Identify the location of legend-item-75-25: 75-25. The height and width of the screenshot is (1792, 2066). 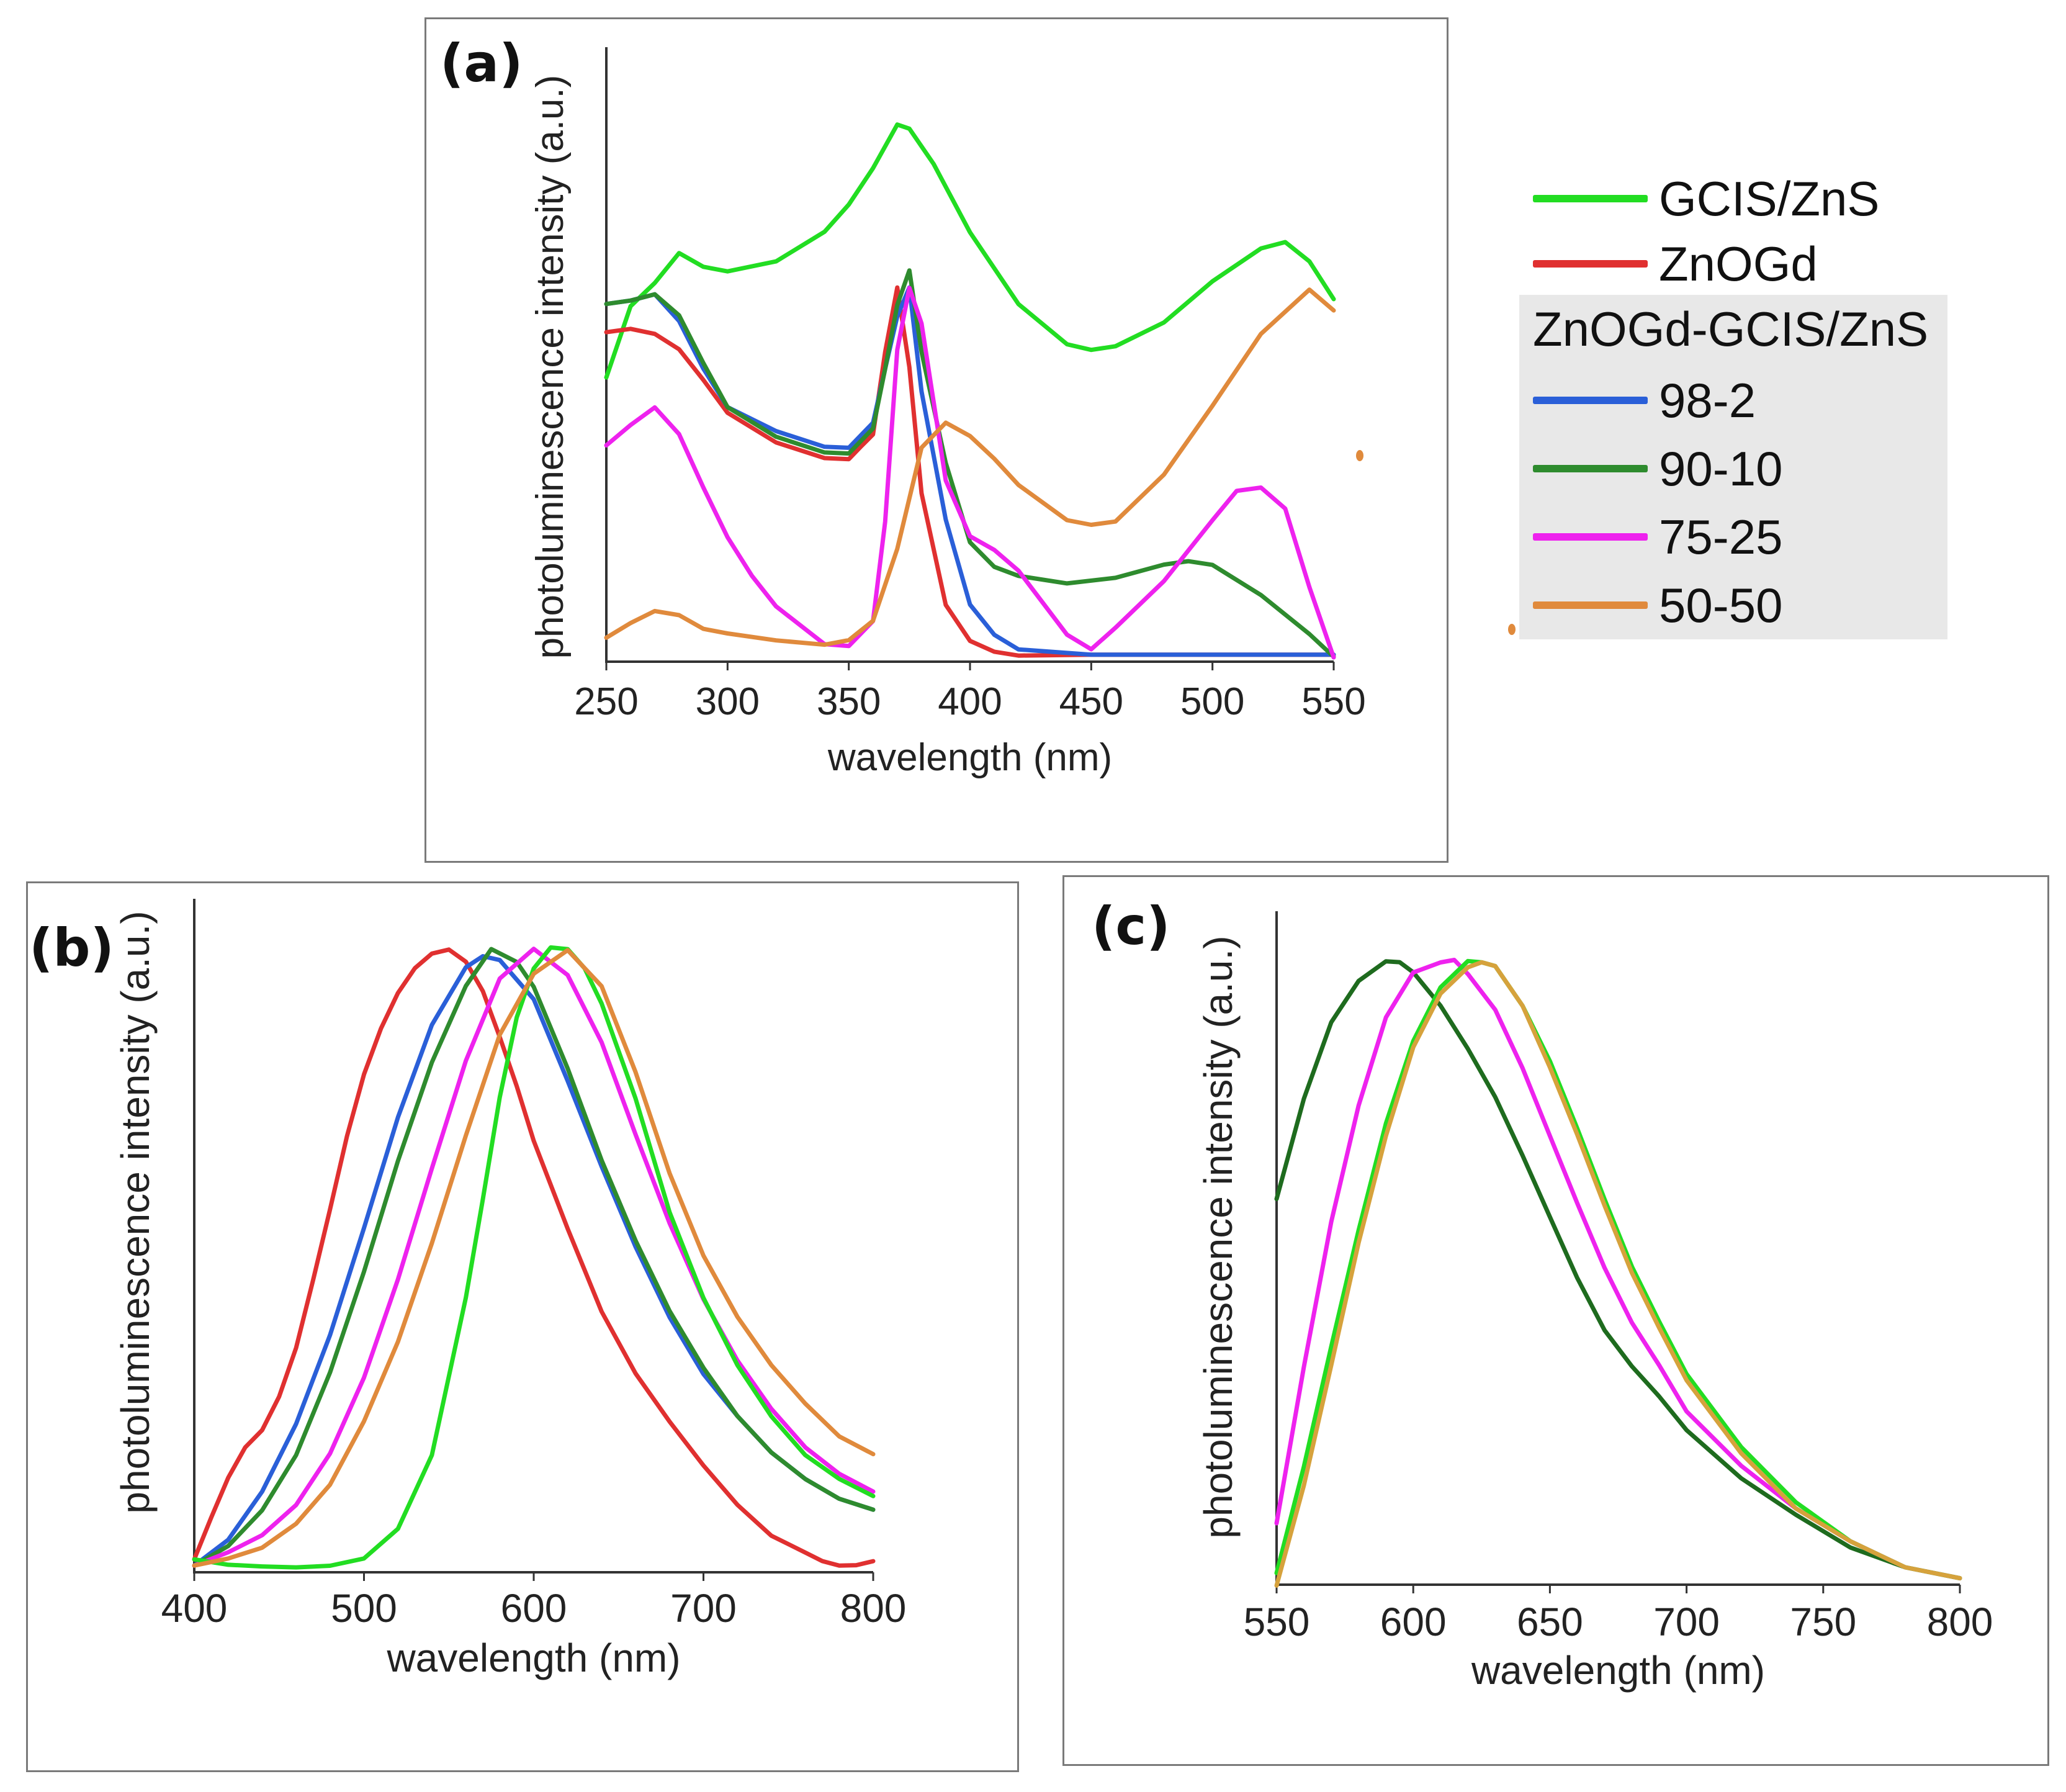
(1648, 537).